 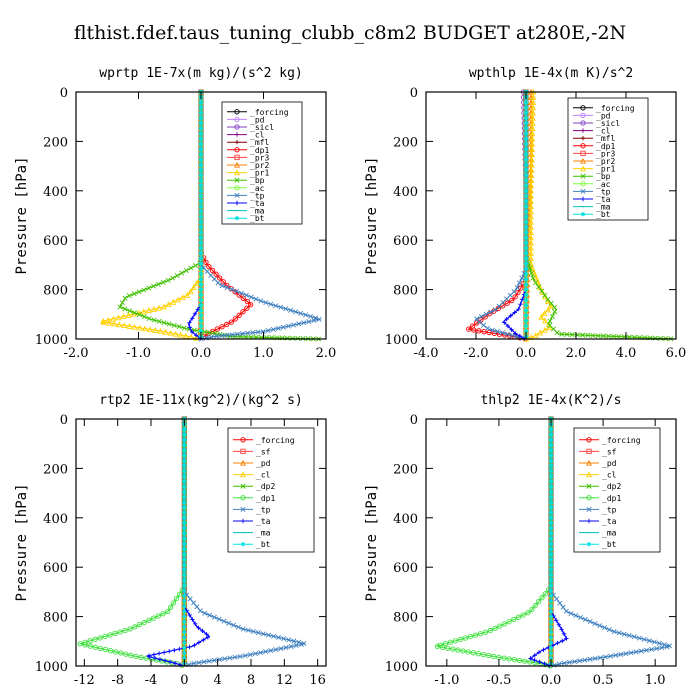 What do you see at coordinates (262, 163) in the screenshot?
I see `legend-box` at bounding box center [262, 163].